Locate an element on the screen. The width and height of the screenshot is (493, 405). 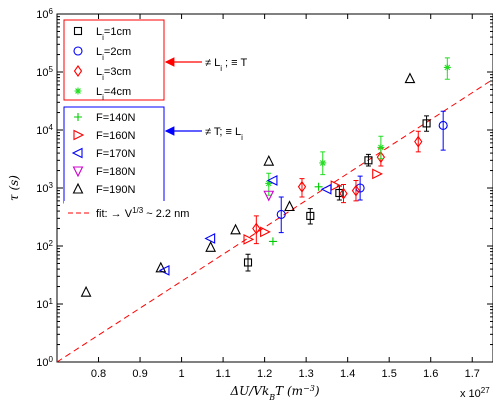
series-circle is located at coordinates (362, 171).